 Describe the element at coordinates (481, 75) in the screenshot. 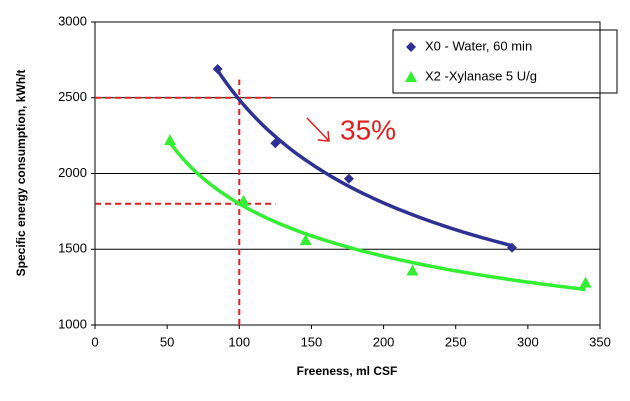

I see `legend-label: X2 -Xylanase 5 U/g` at that location.